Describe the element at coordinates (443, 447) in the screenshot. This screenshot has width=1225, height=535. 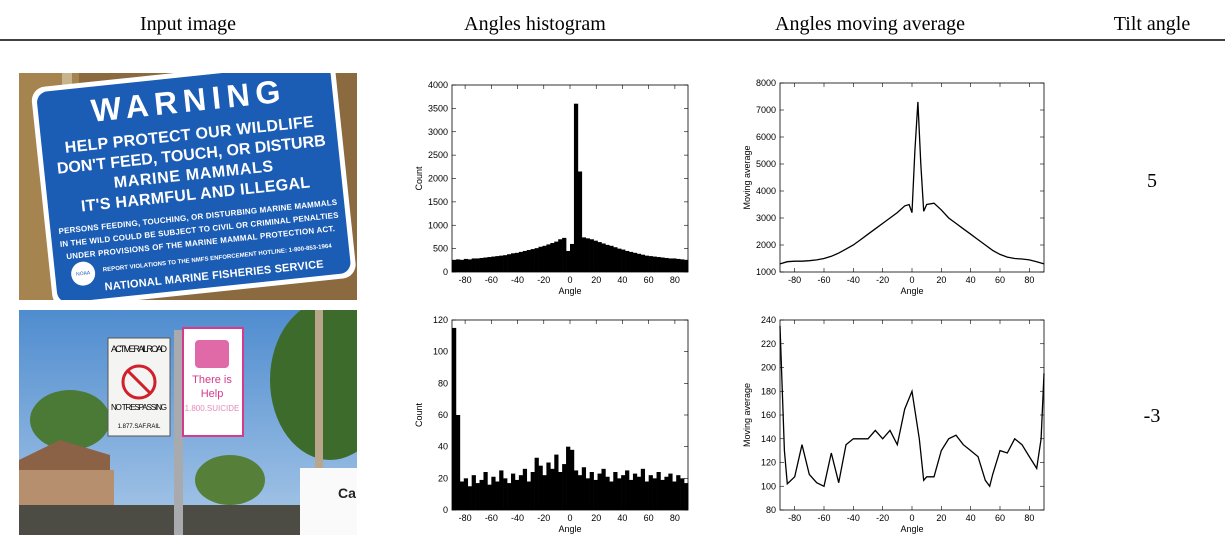
I see `y-tick-label: 40` at that location.